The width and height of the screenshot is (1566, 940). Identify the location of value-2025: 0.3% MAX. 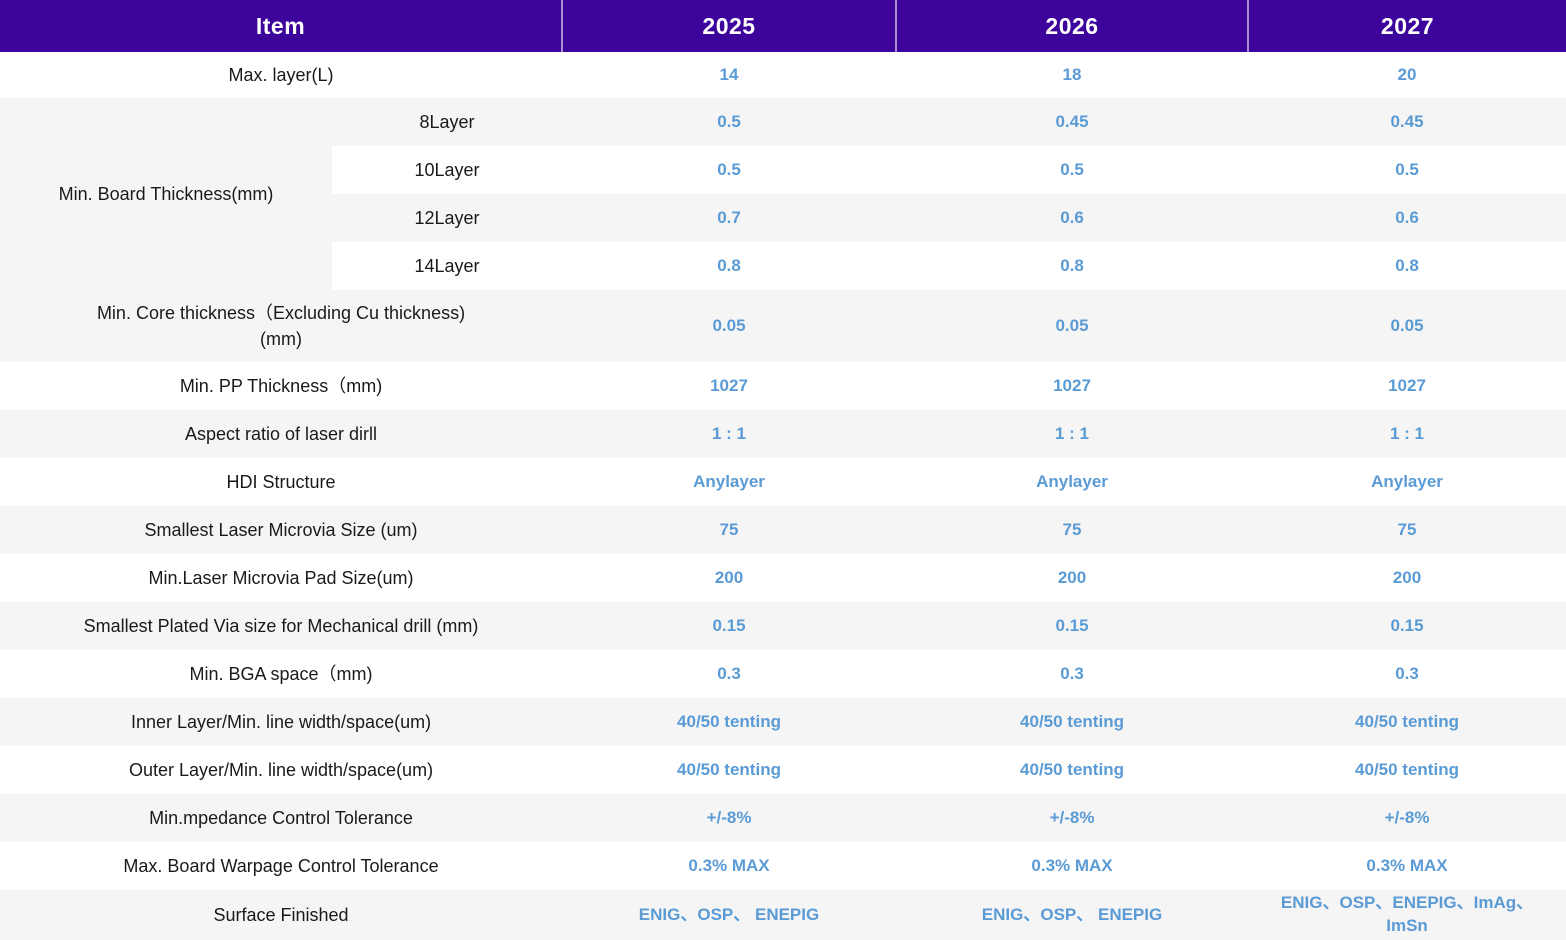
(729, 865).